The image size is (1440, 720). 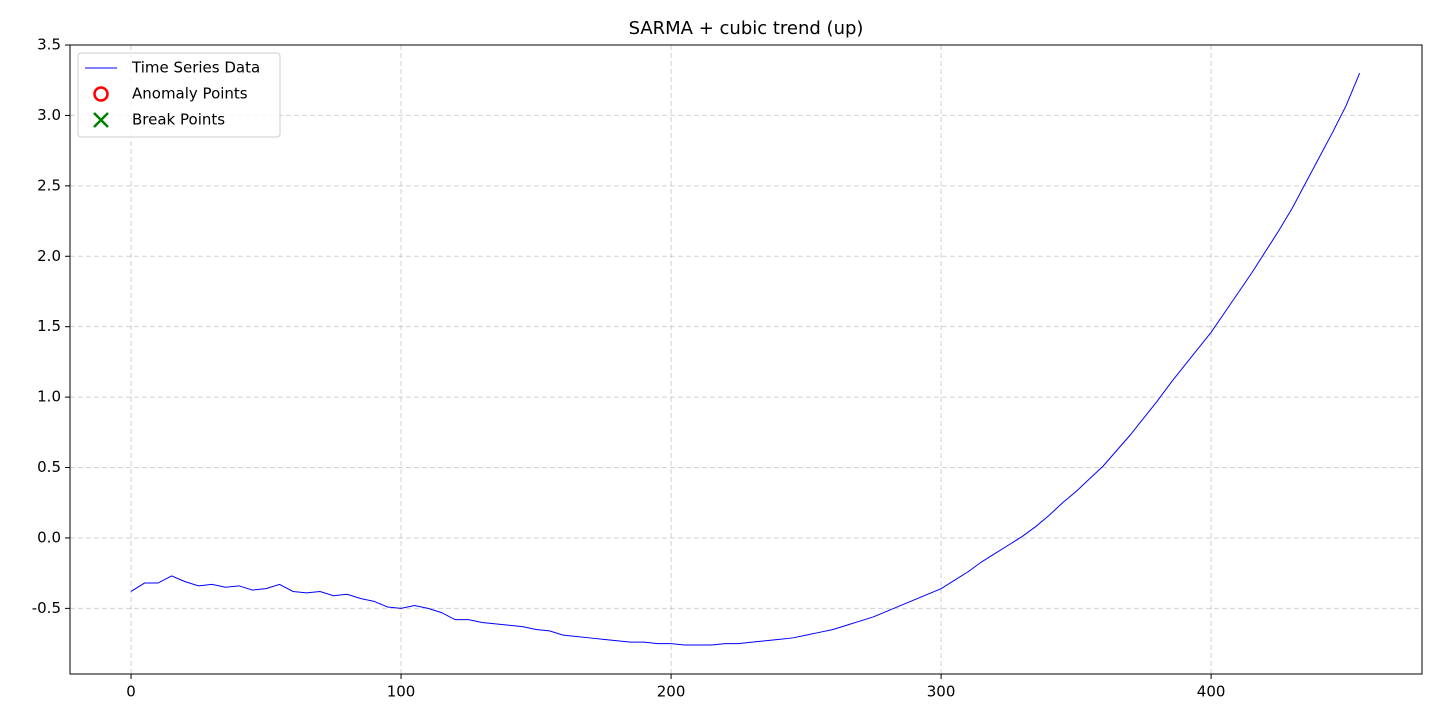 What do you see at coordinates (46, 608) in the screenshot?
I see `y-tick-label: -0.5` at bounding box center [46, 608].